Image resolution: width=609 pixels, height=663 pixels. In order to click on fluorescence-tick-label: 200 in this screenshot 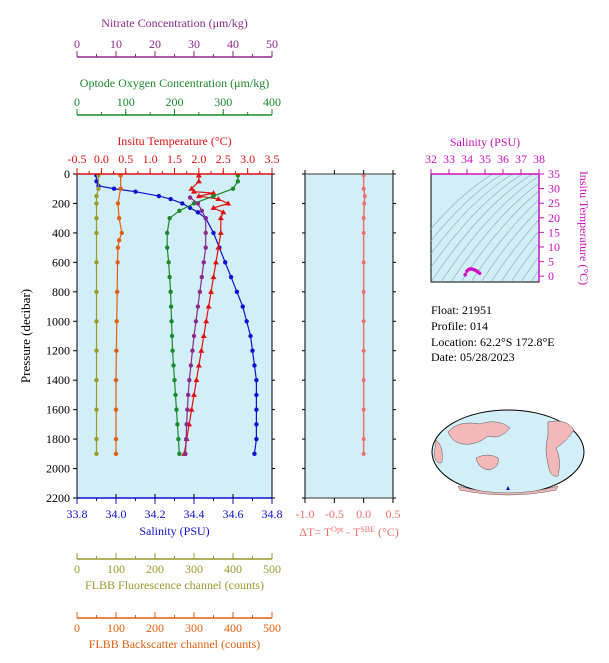, I will do `click(155, 569)`.